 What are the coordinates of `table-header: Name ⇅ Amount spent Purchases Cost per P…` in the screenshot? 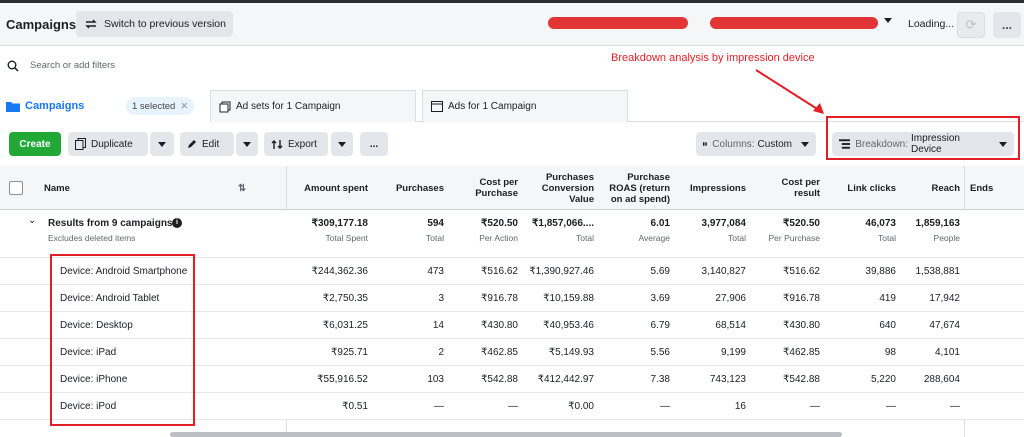 It's located at (512, 188).